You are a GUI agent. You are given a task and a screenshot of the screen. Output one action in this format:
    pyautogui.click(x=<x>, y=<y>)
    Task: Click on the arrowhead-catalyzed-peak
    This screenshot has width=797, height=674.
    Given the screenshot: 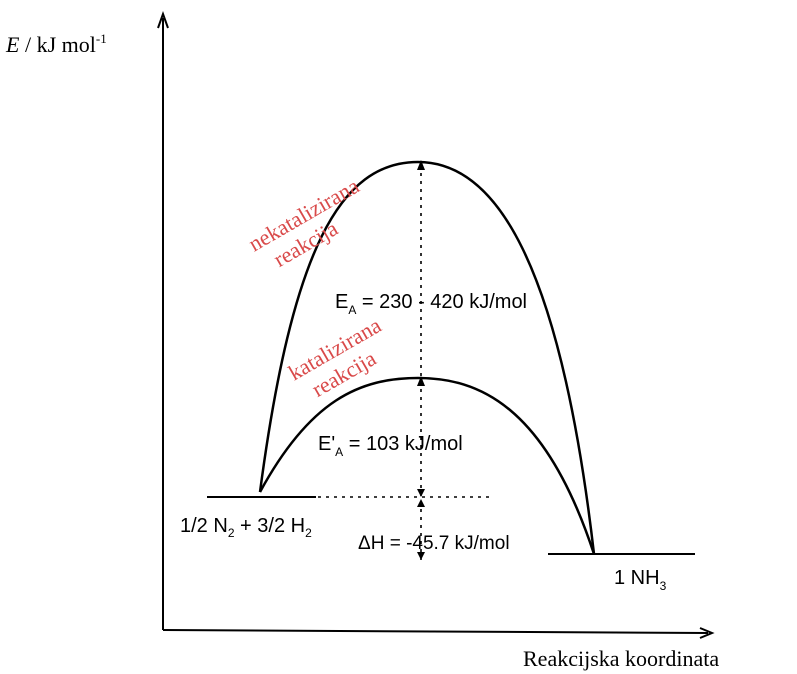 What is the action you would take?
    pyautogui.click(x=421, y=381)
    